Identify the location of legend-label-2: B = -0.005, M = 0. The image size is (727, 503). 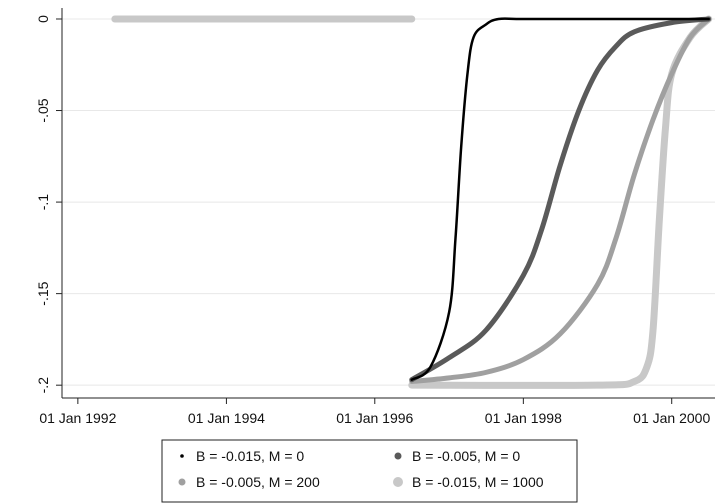
(466, 456).